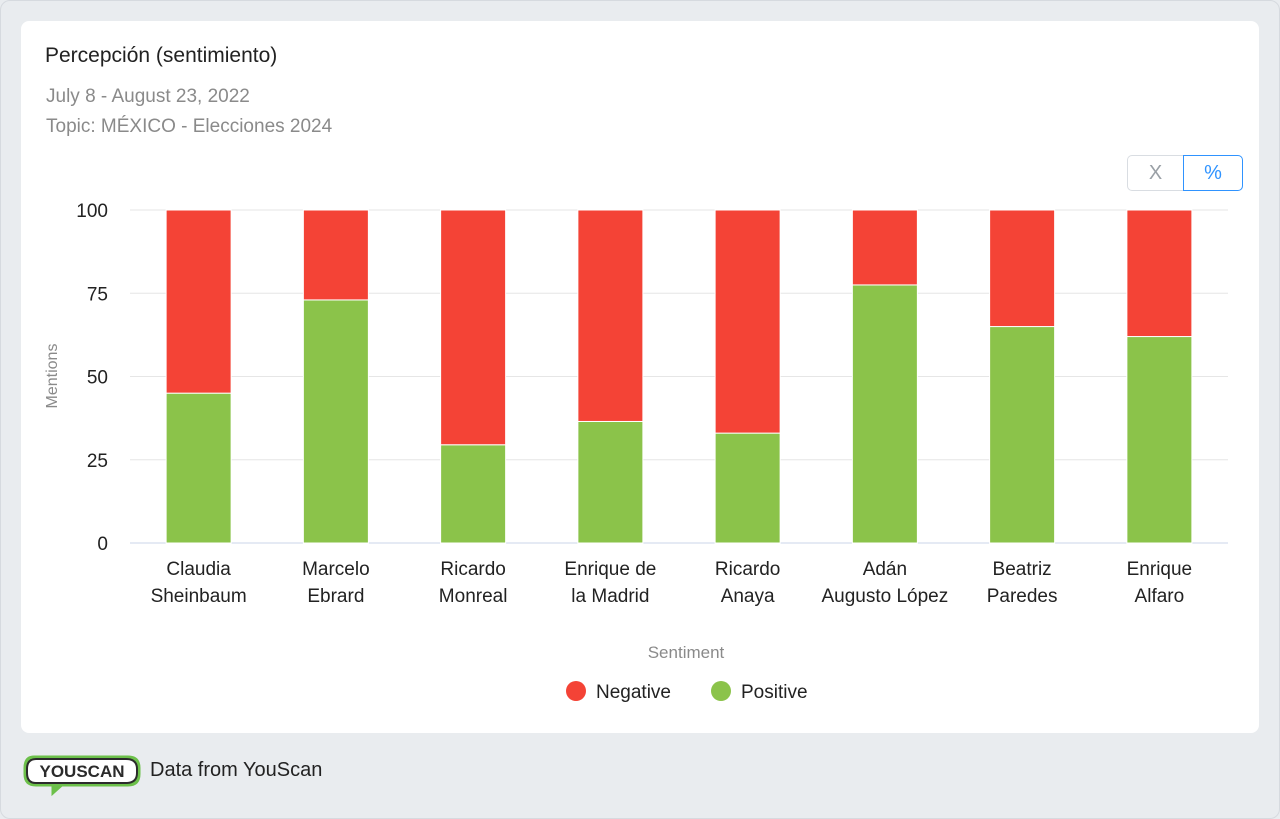 The height and width of the screenshot is (819, 1280). I want to click on legend-item-positive: Positive, so click(759, 692).